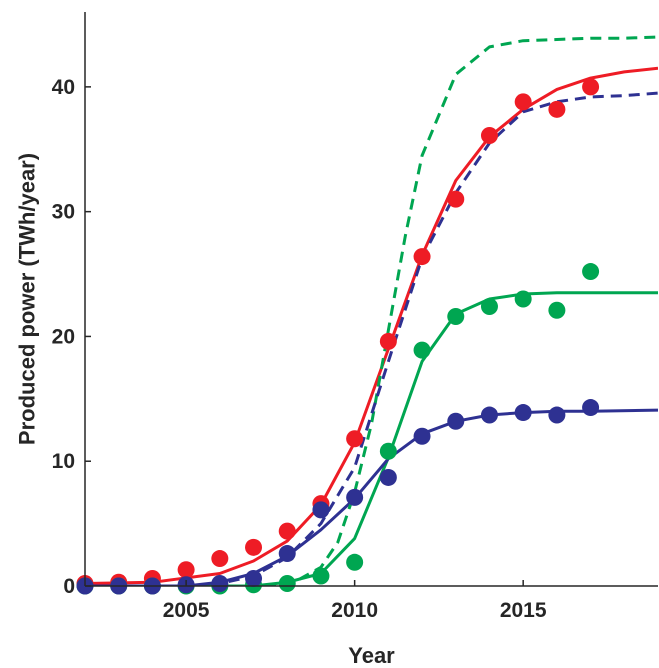 Image resolution: width=659 pixels, height=668 pixels. Describe the element at coordinates (27, 299) in the screenshot. I see `y-axis-label: Produced power (TWh/year)` at that location.